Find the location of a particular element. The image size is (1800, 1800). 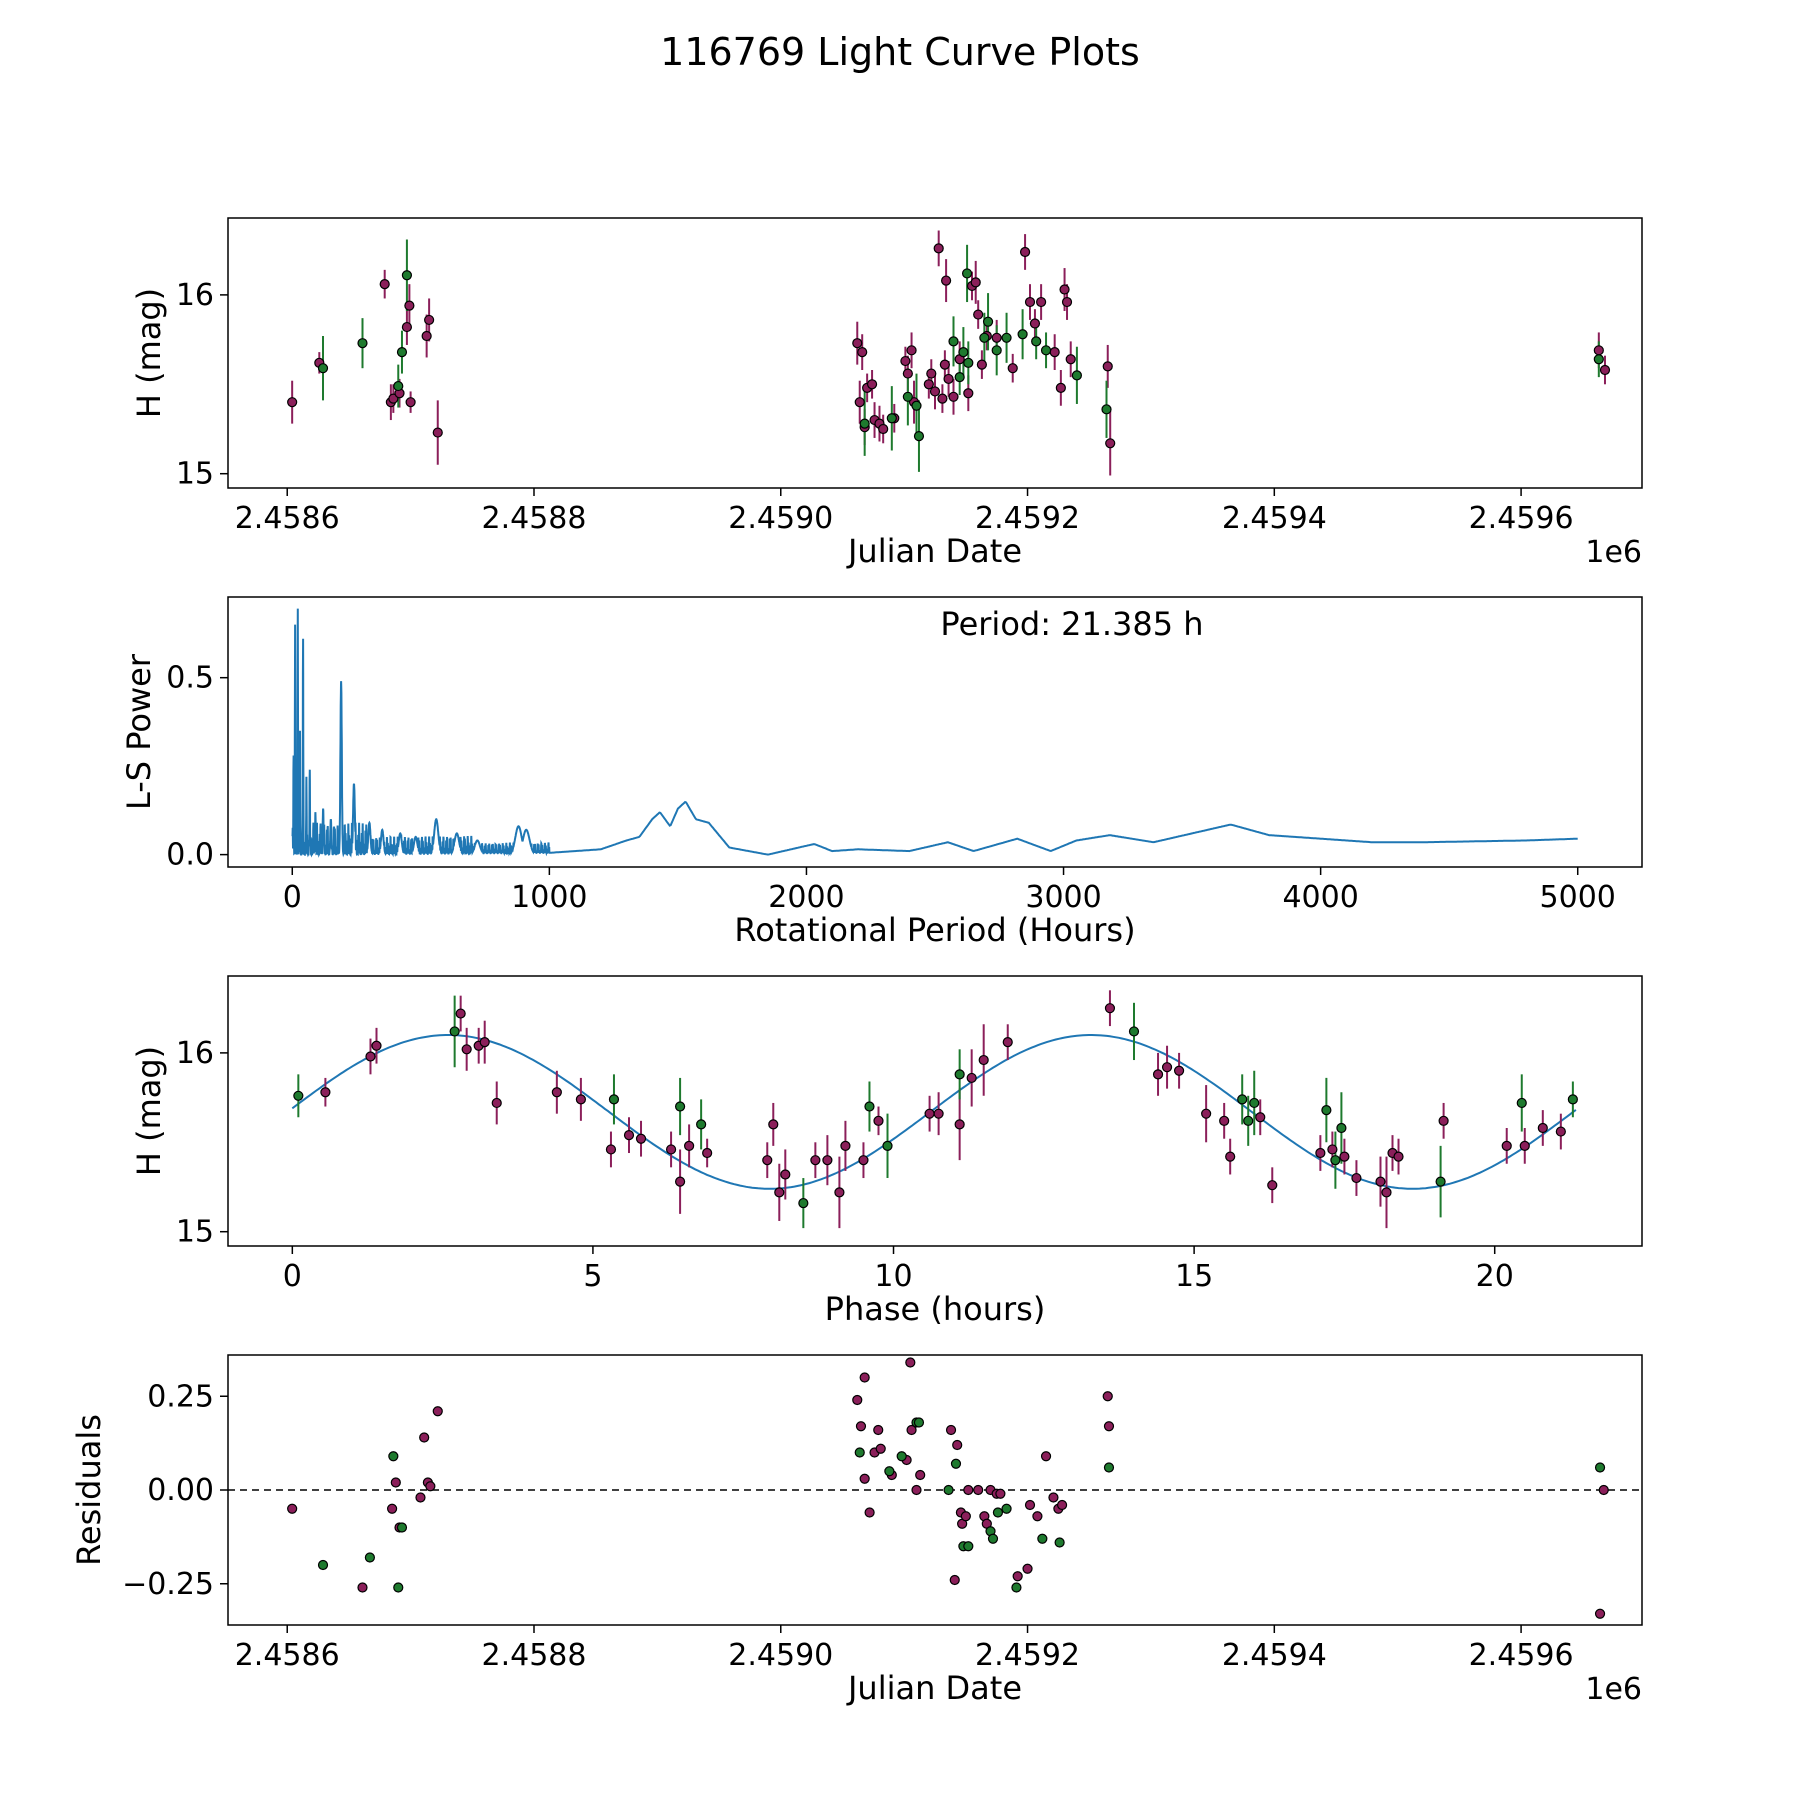

figure-title: 116769 Light Curve Plots is located at coordinates (900, 52).